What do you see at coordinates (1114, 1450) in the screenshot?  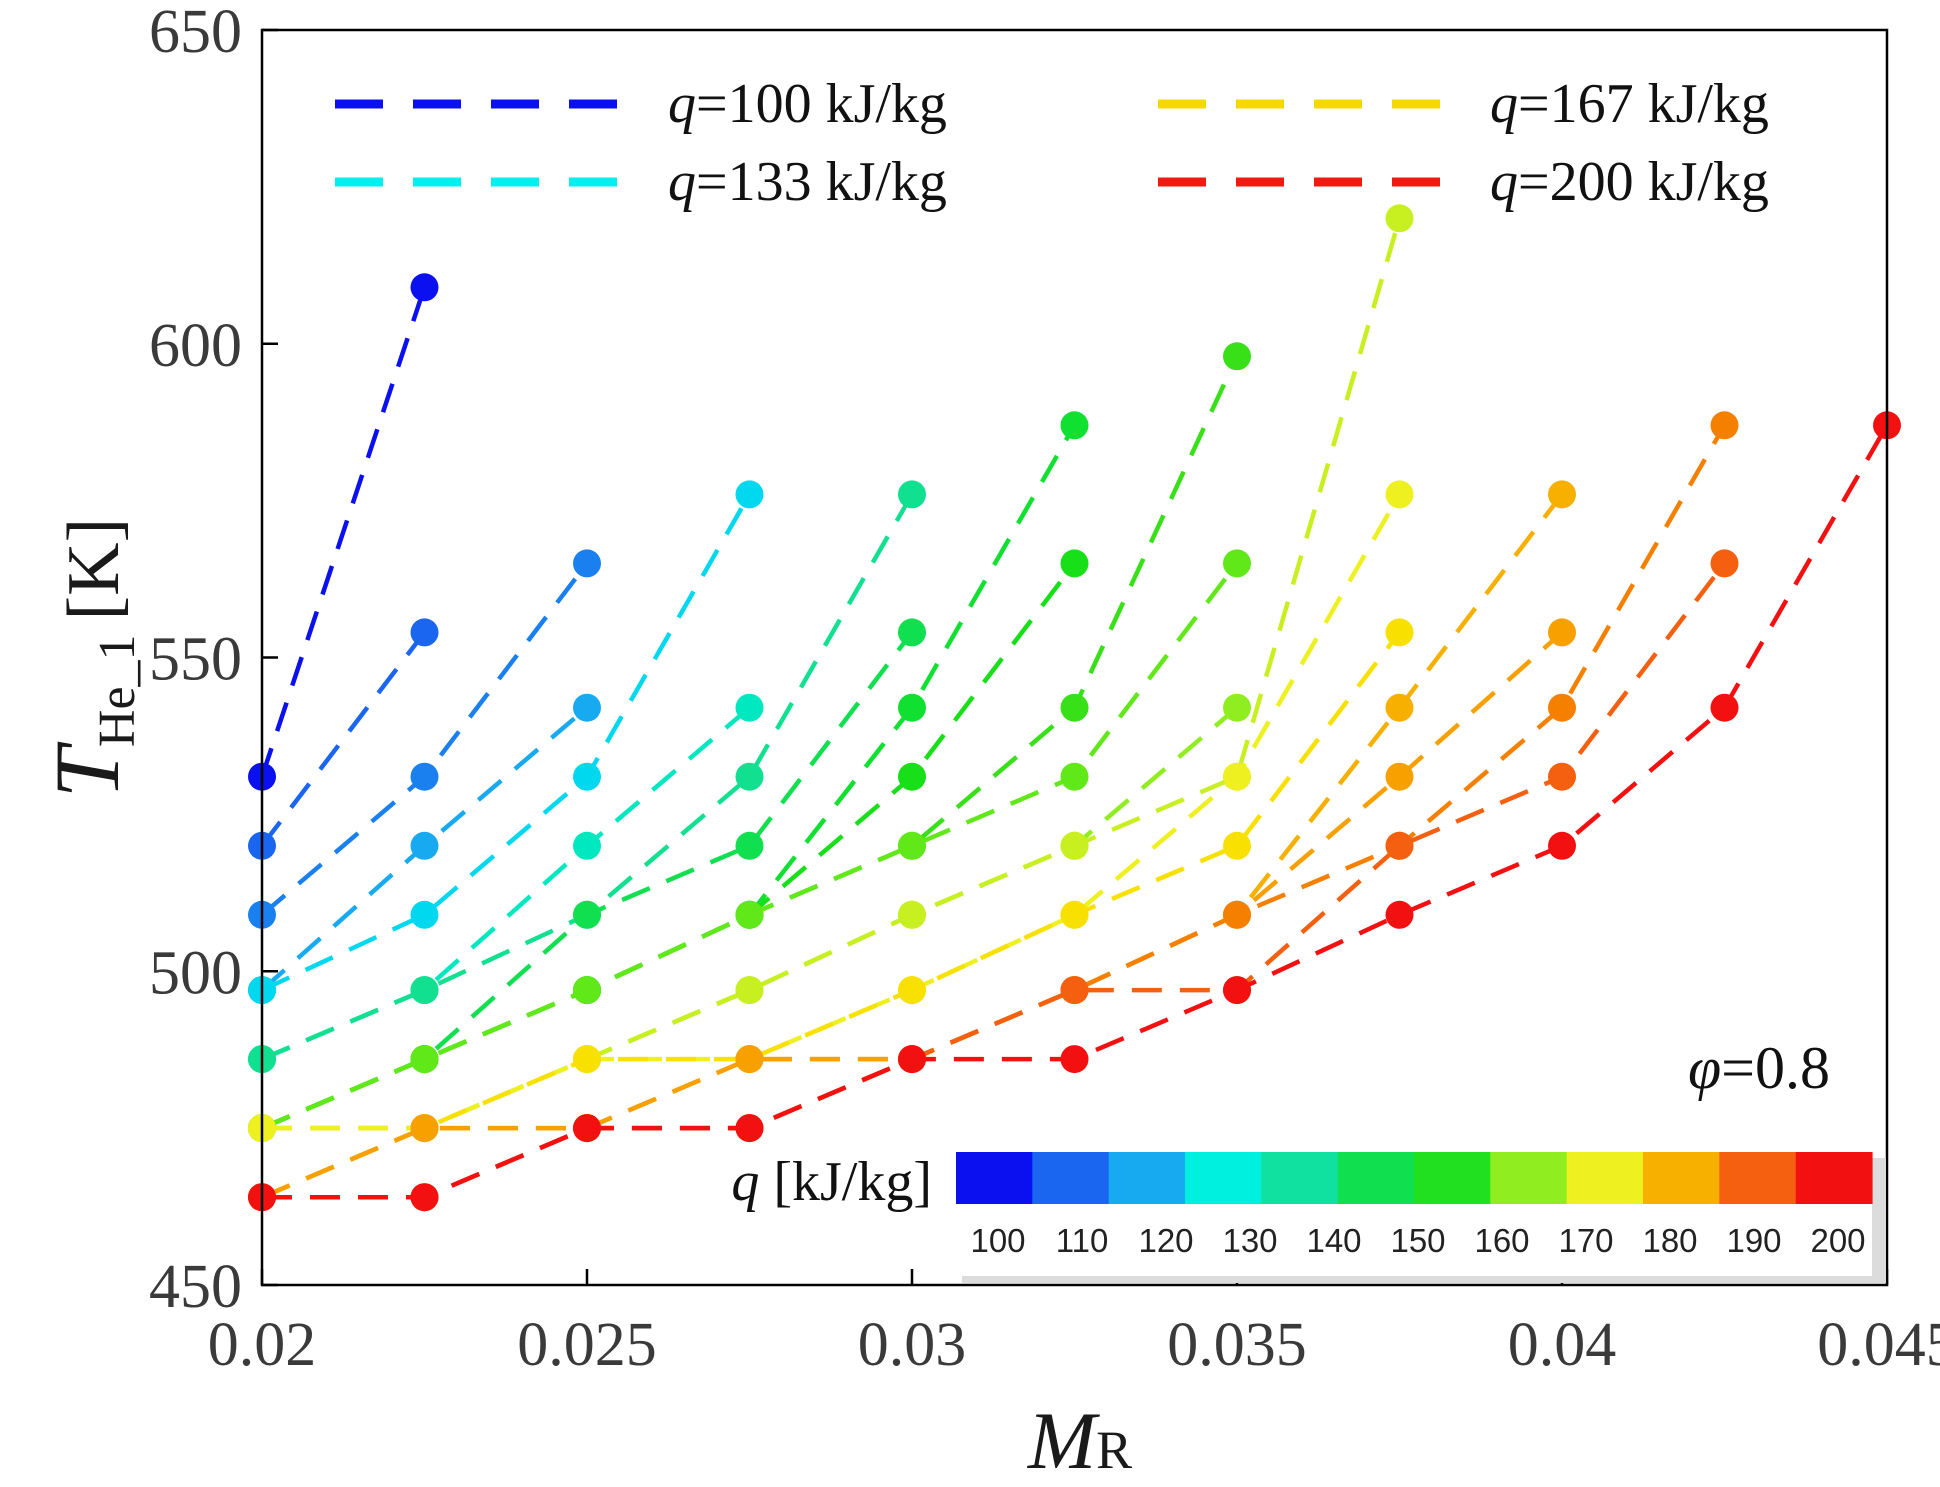 I see `x-axis-title-sub: R` at bounding box center [1114, 1450].